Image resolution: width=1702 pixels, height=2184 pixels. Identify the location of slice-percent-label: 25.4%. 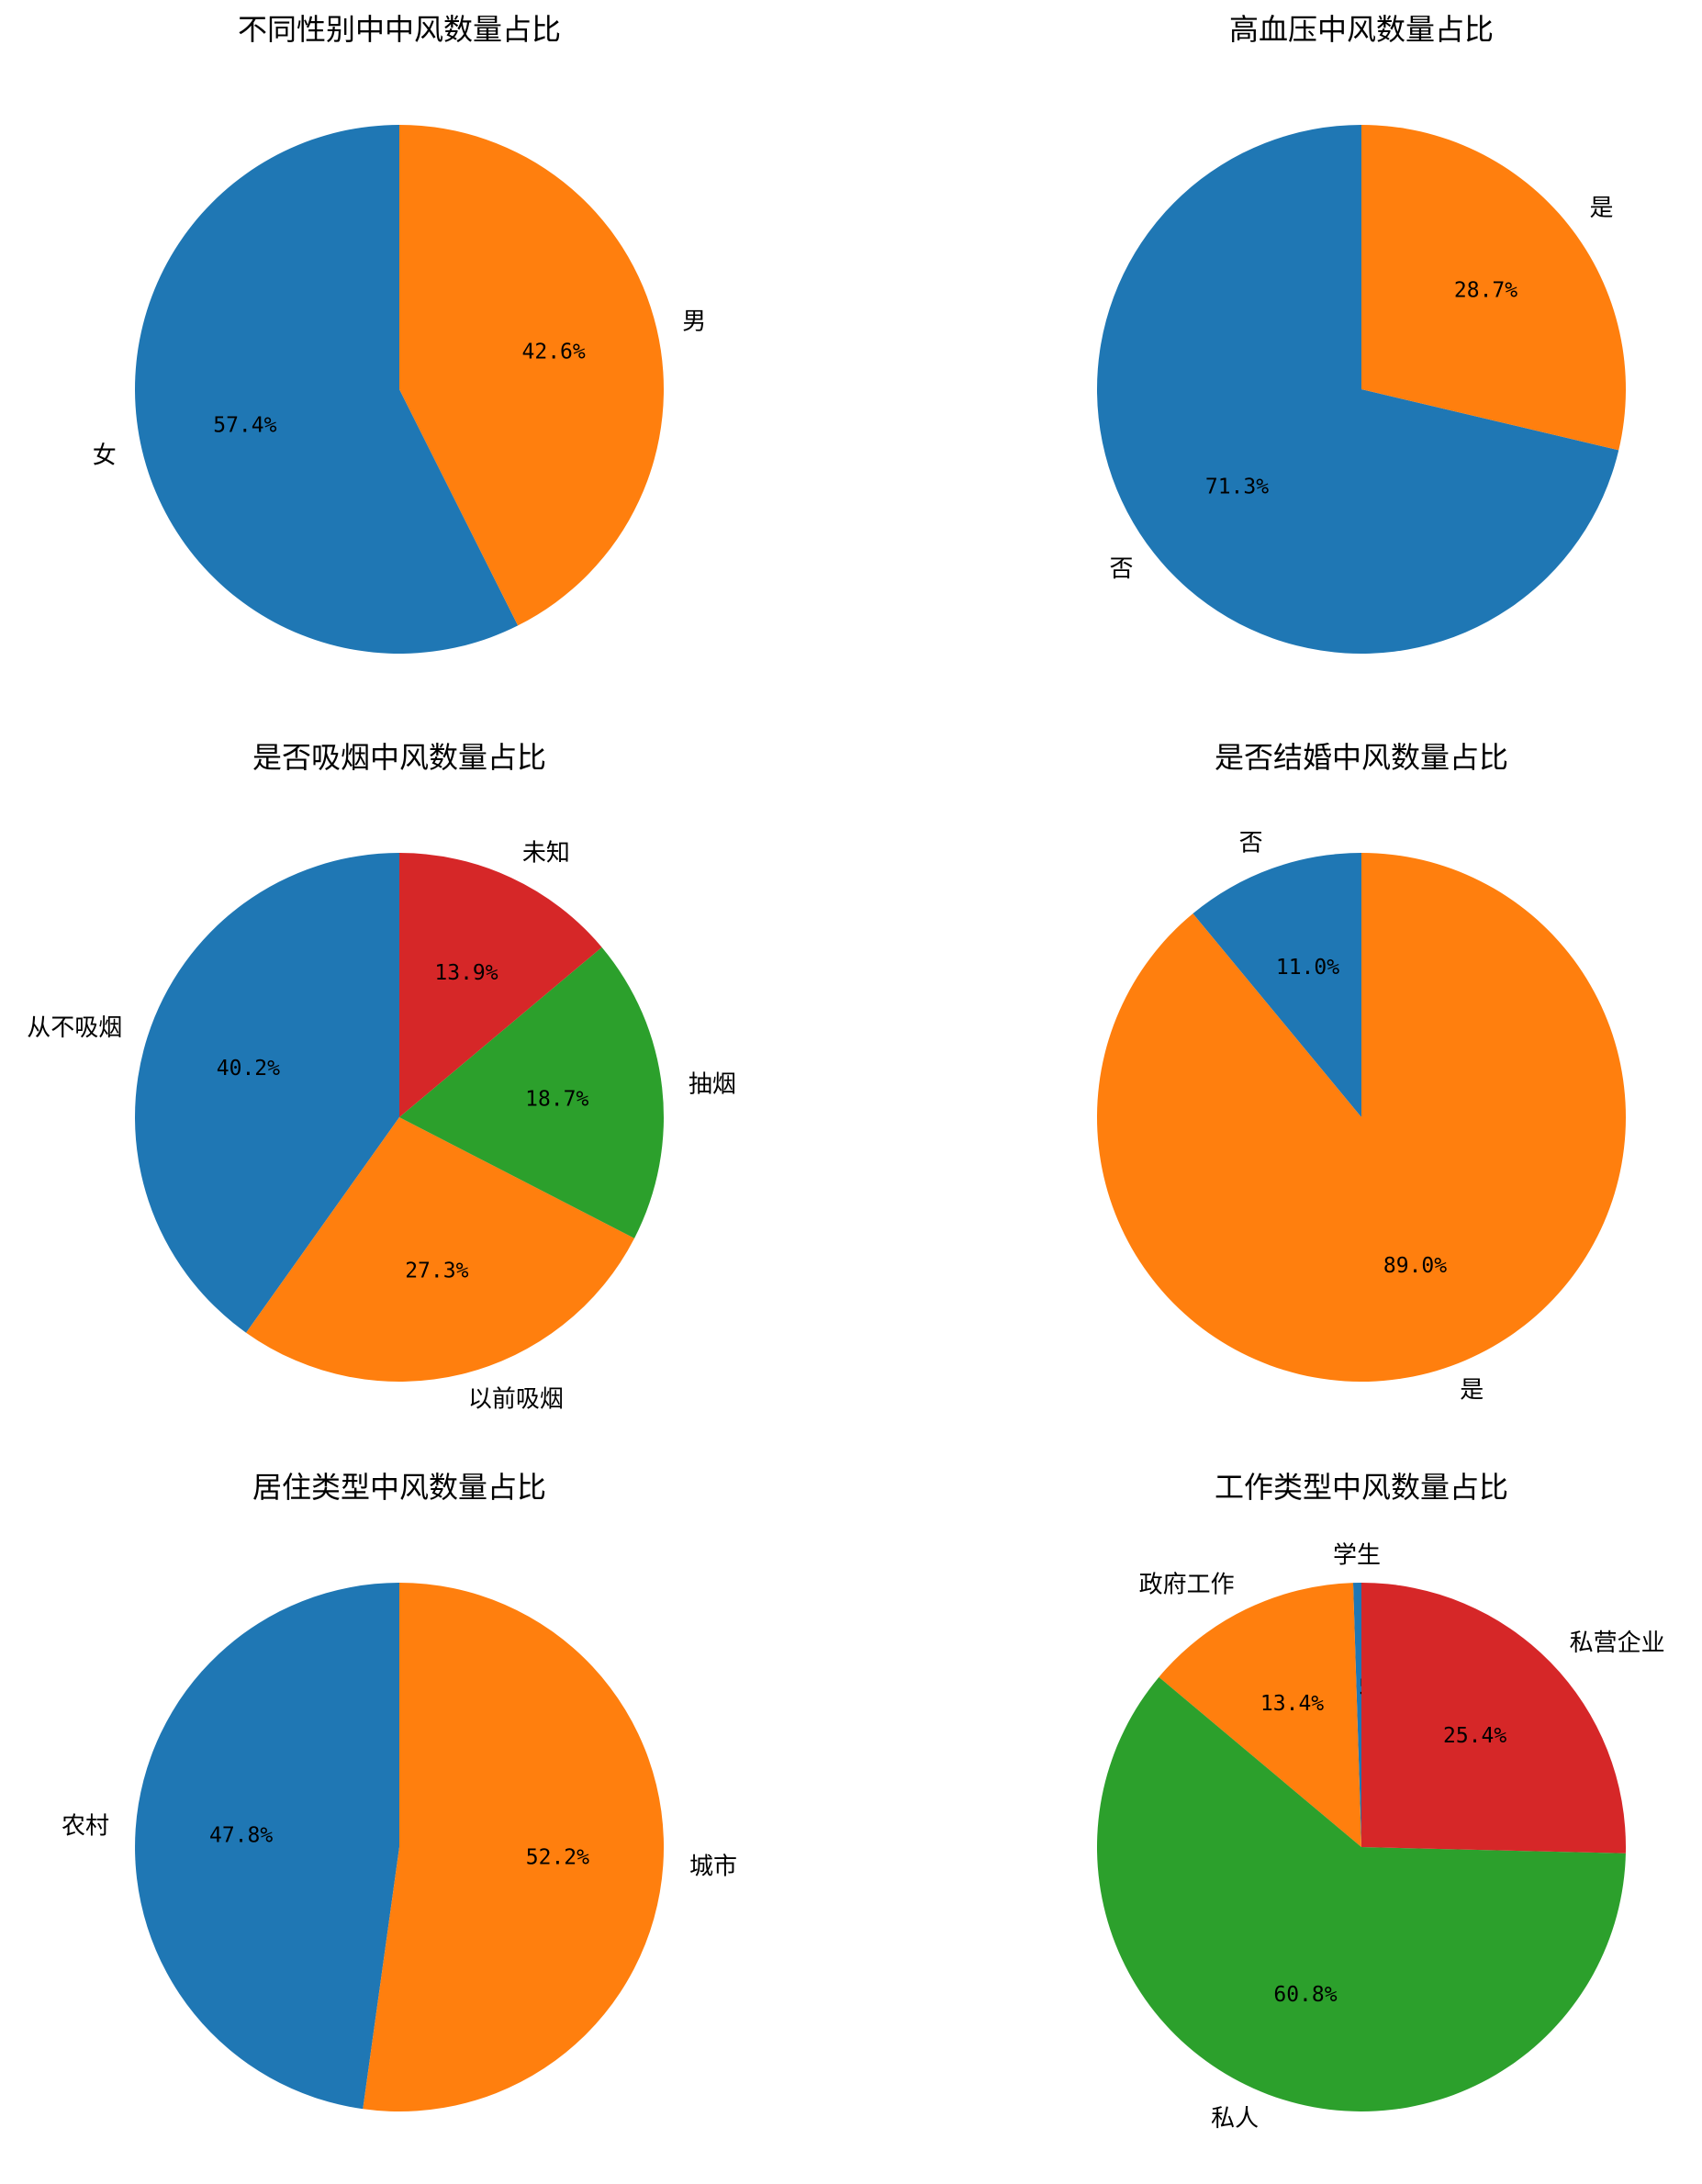
(1475, 1736).